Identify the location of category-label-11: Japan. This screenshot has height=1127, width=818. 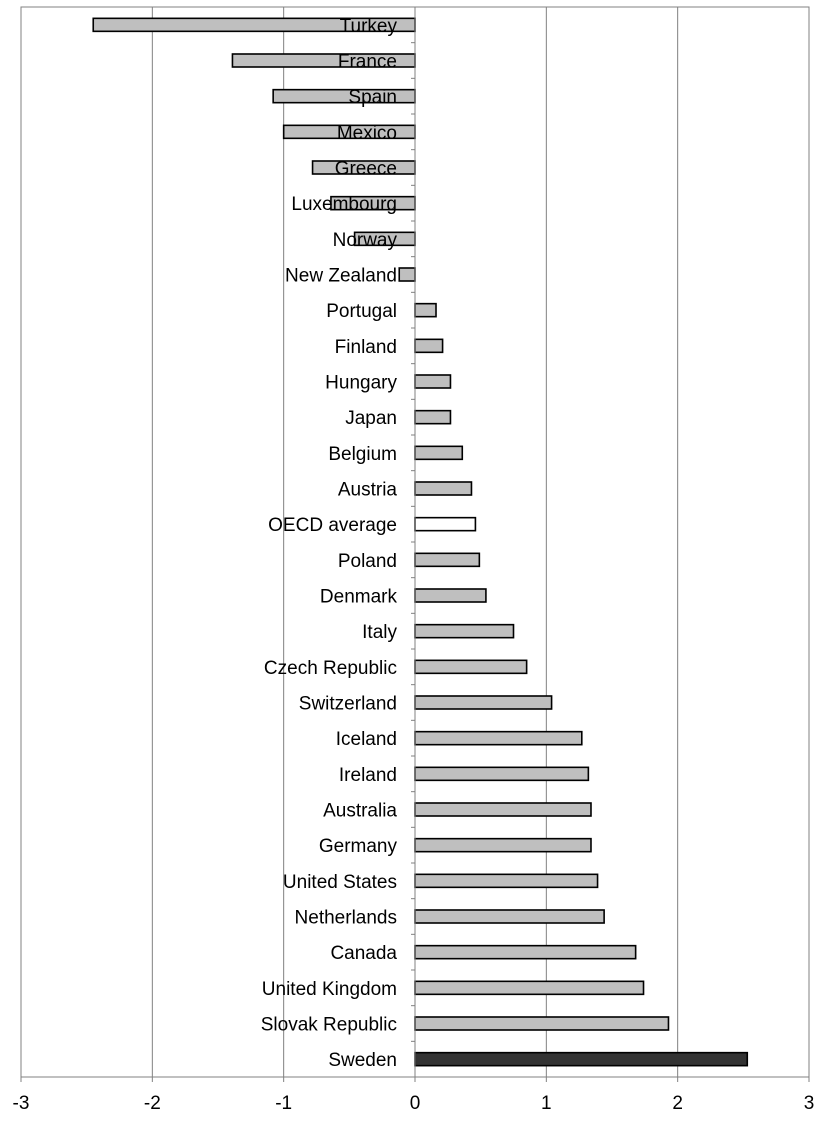
(371, 418).